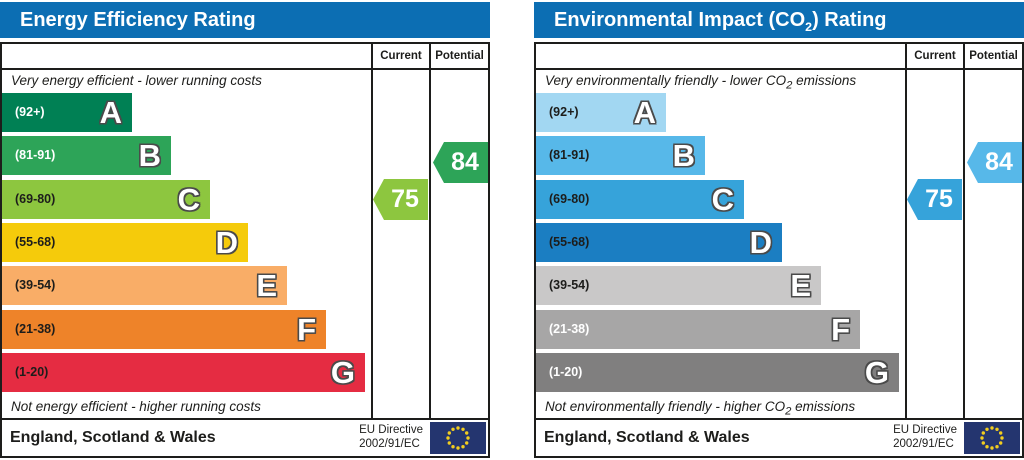 Image resolution: width=1024 pixels, height=460 pixels. What do you see at coordinates (849, 20) in the screenshot?
I see `chart-title-tail: ) Rating` at bounding box center [849, 20].